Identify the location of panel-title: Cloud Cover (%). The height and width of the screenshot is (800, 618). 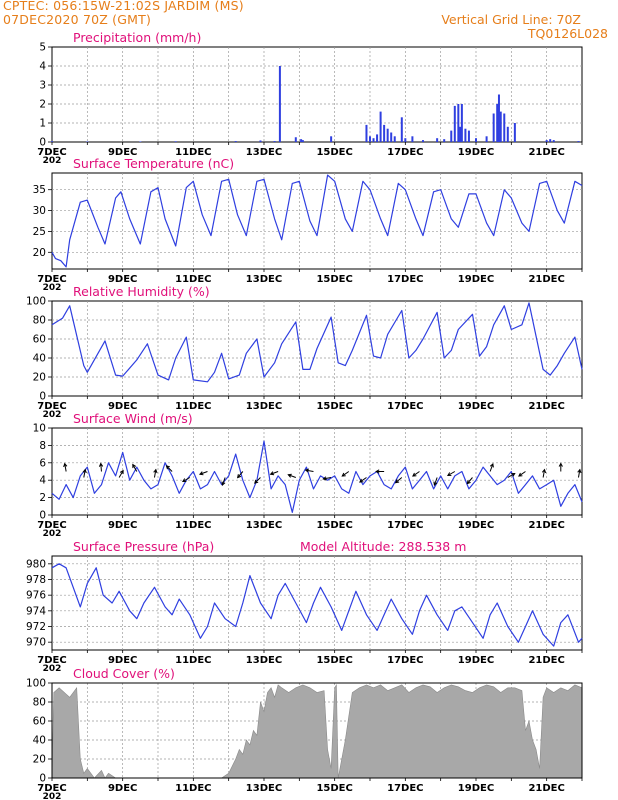
(124, 673).